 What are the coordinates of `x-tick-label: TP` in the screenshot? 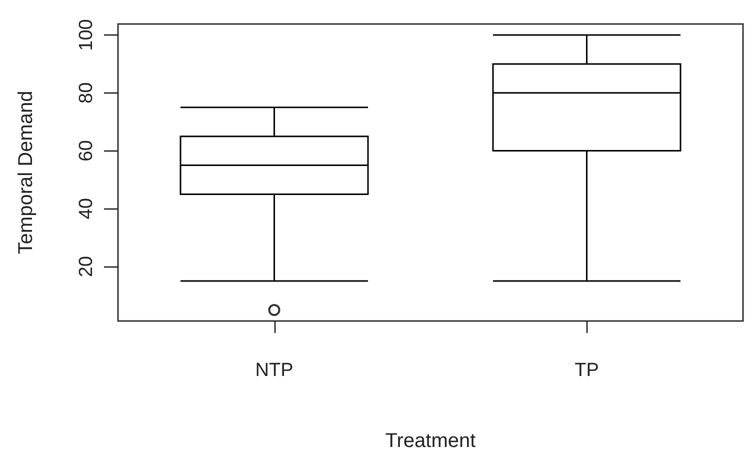 It's located at (586, 370).